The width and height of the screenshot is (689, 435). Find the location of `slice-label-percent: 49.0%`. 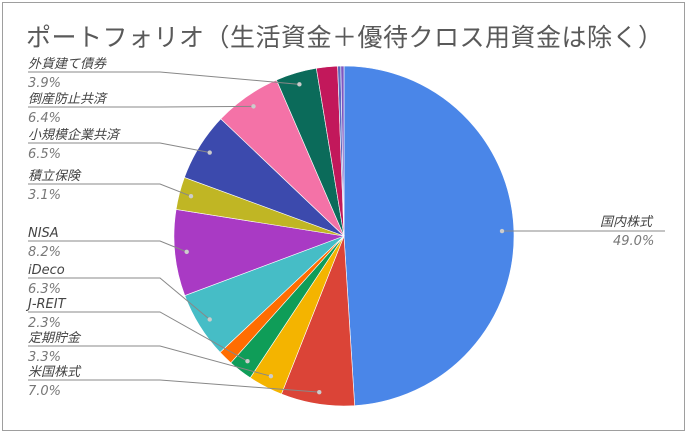

slice-label-percent: 49.0% is located at coordinates (633, 241).